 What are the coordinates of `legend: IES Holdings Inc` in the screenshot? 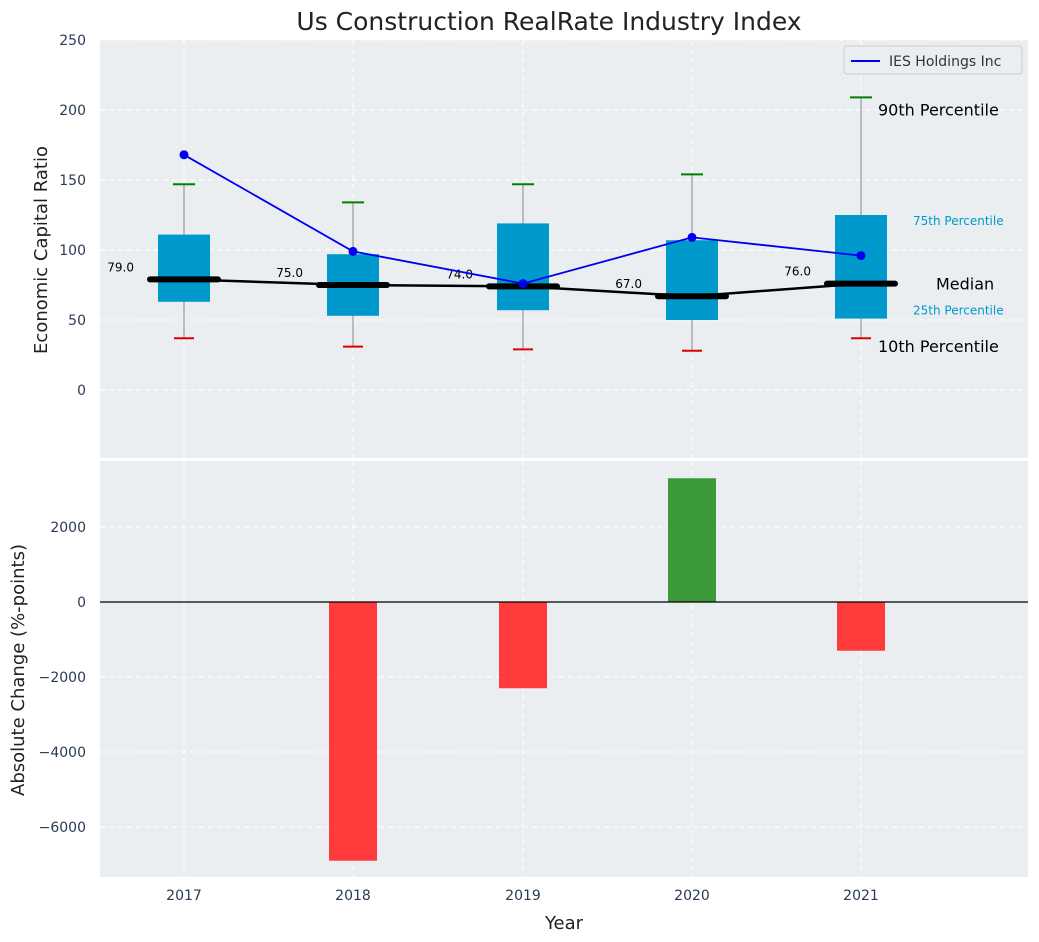 It's located at (933, 60).